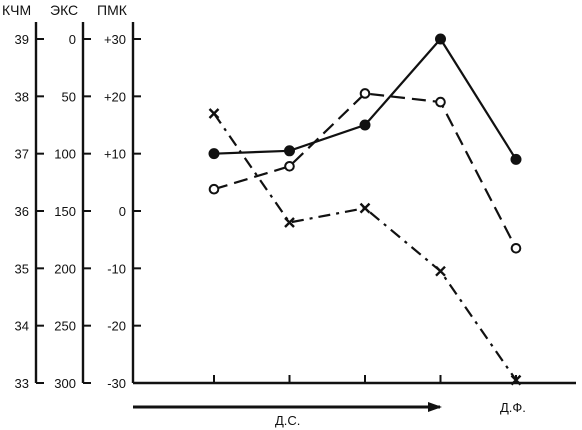 This screenshot has height=430, width=582. I want to click on y-tick-label-pmk: -30, so click(116, 383).